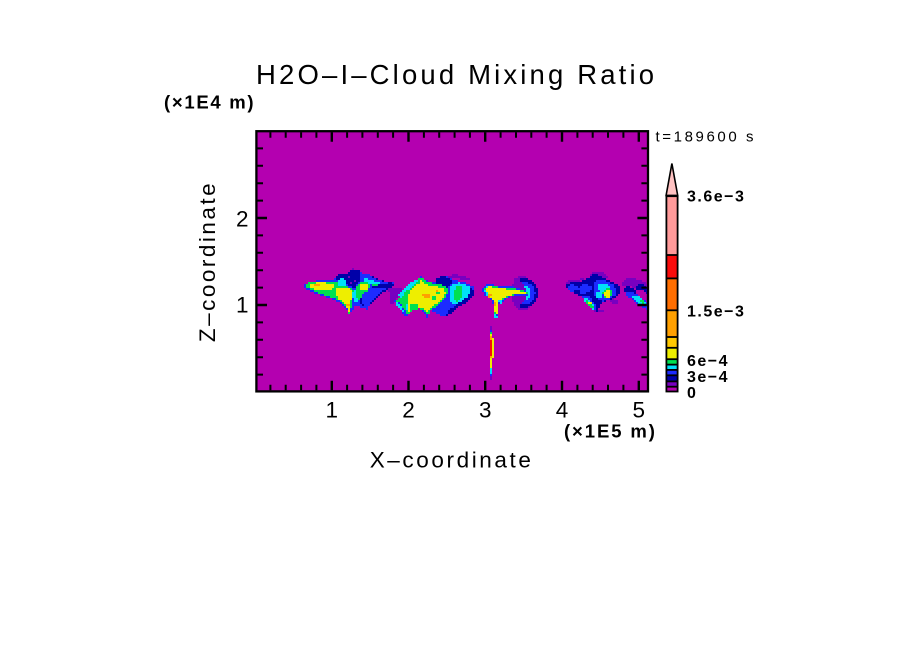 The image size is (904, 654). What do you see at coordinates (638, 410) in the screenshot?
I see `svg-text: 5` at bounding box center [638, 410].